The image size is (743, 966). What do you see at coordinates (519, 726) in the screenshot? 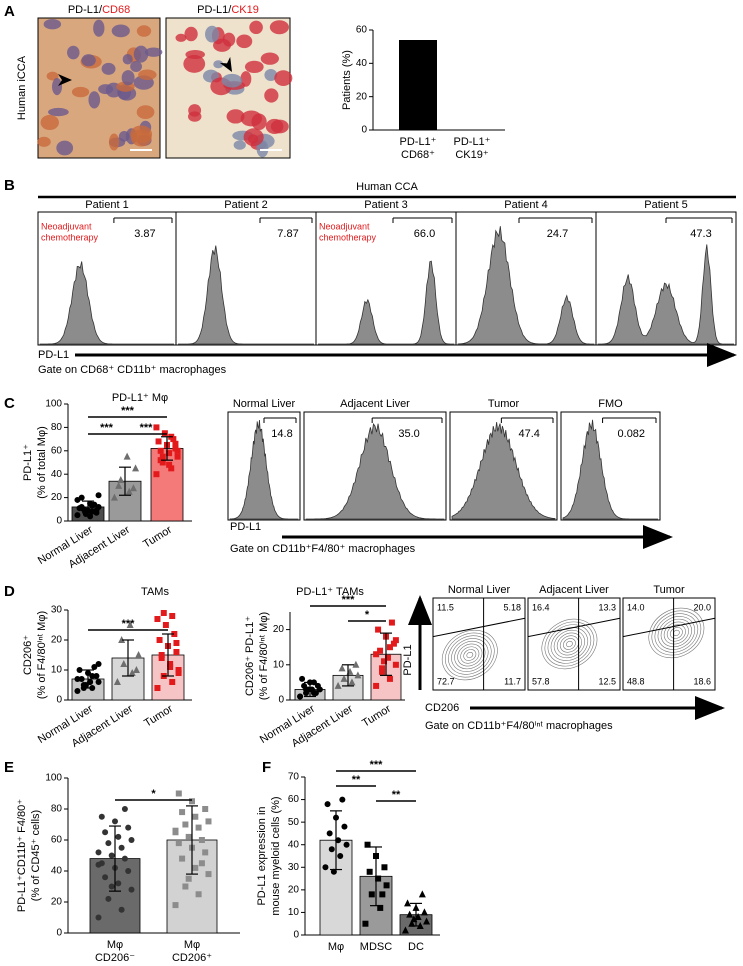
I see `gate-note: Gate on CD11b⁺F4/80ⁱⁿᵗ macrophages` at bounding box center [519, 726].